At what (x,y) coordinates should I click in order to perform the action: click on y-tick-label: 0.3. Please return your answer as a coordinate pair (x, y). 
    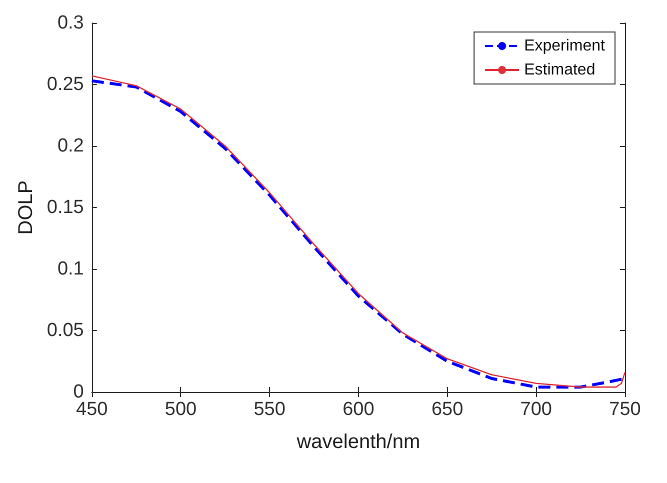
    Looking at the image, I should click on (70, 23).